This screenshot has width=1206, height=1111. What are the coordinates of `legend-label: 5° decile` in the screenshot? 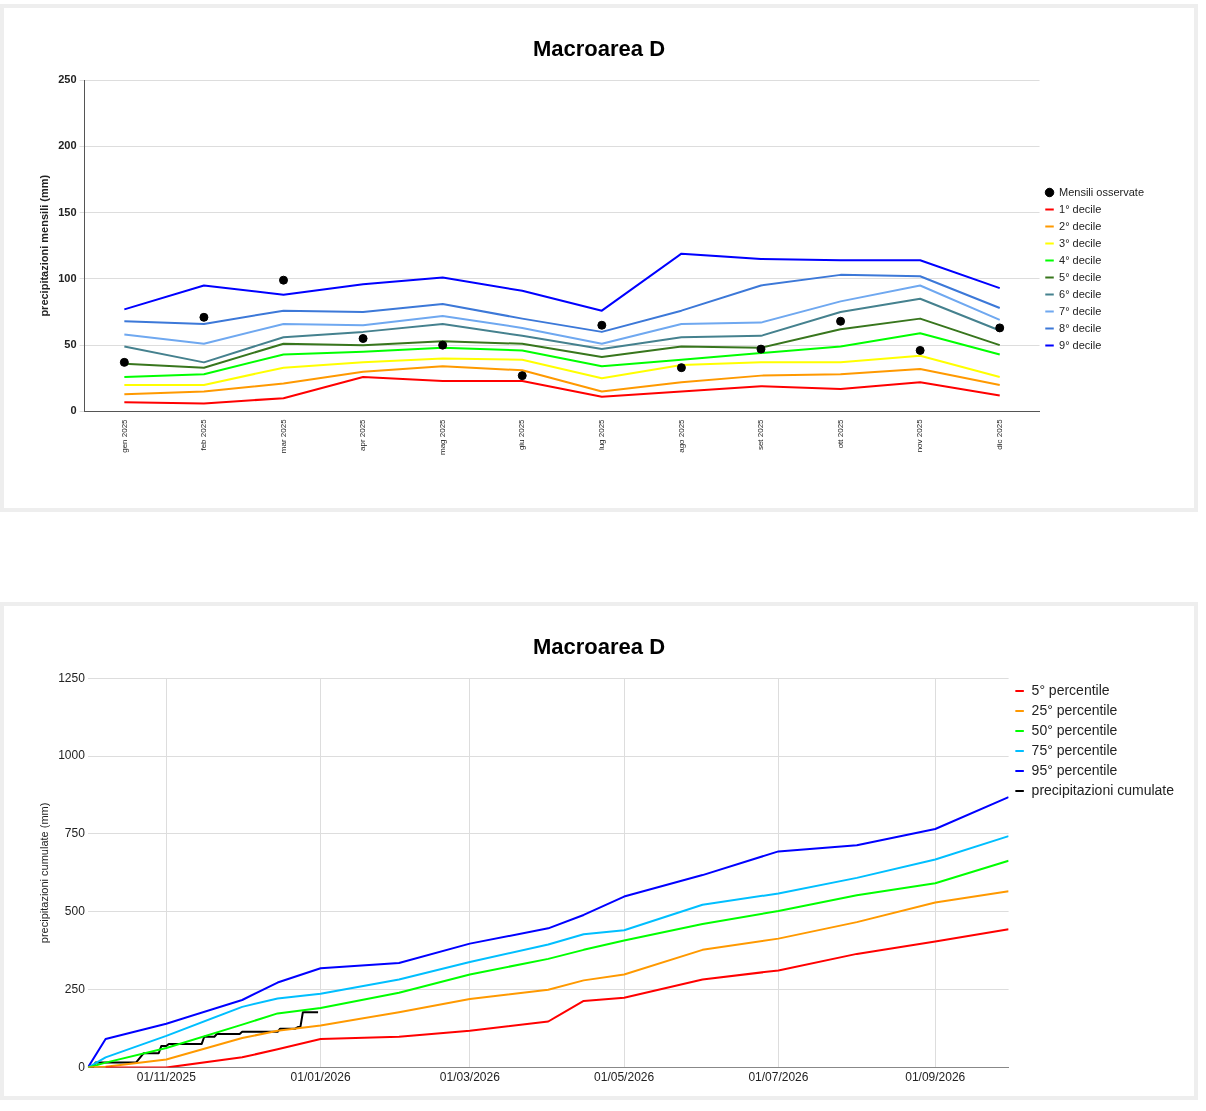 It's located at (1080, 276).